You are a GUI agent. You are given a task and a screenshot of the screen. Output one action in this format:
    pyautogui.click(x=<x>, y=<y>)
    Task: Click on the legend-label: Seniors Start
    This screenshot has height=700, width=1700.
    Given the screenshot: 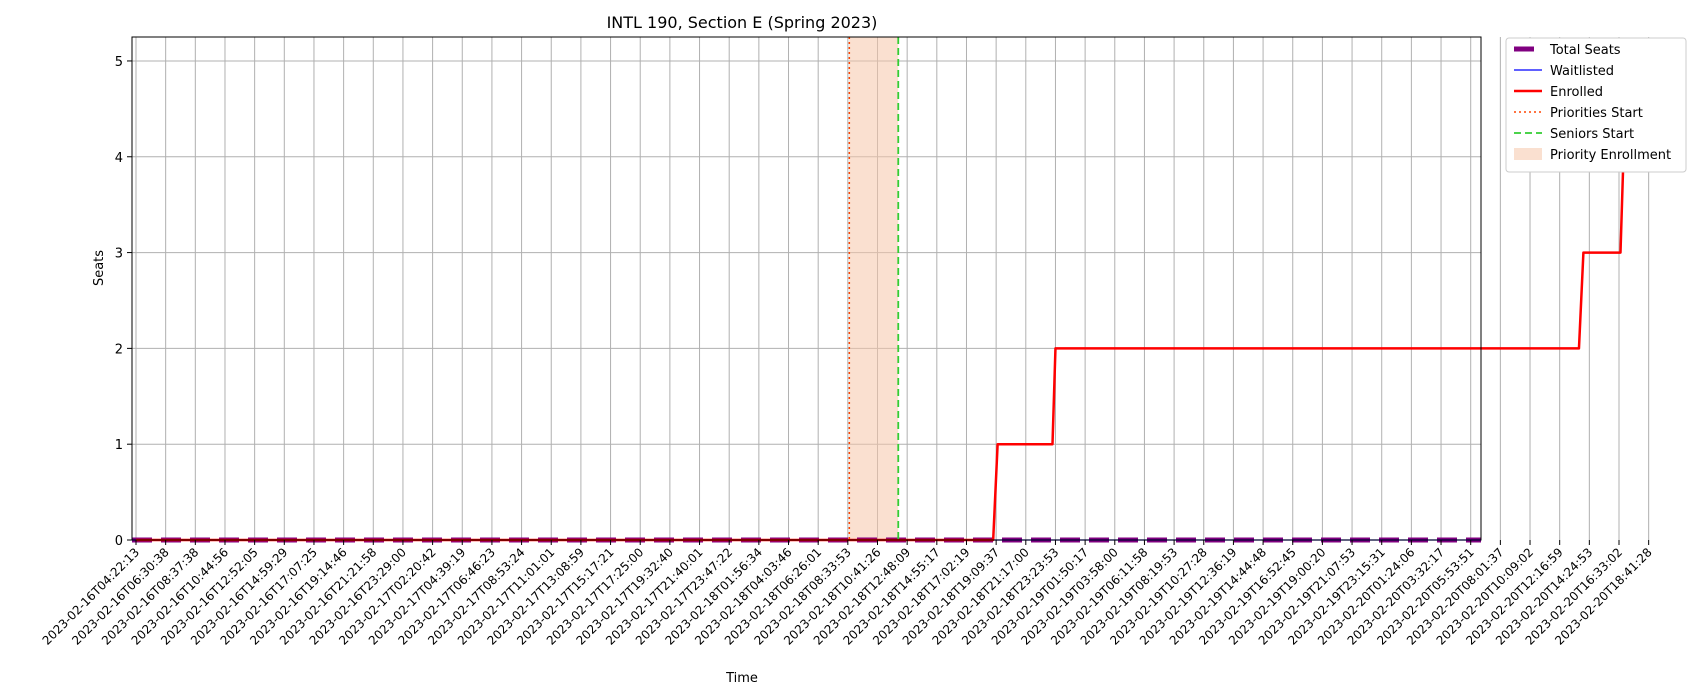 What is the action you would take?
    pyautogui.click(x=1592, y=134)
    